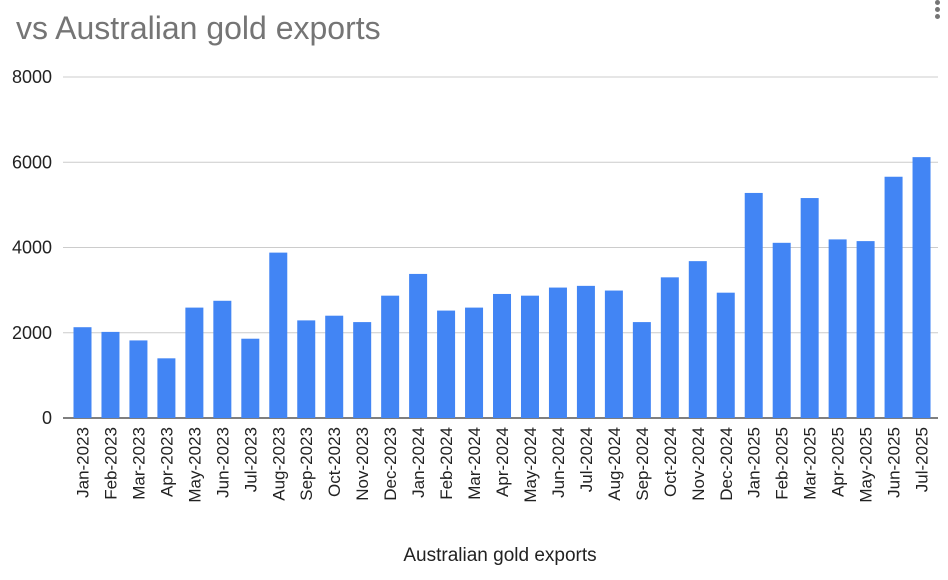 This screenshot has height=580, width=948. I want to click on x-tick-label: Jan-2024, so click(418, 462).